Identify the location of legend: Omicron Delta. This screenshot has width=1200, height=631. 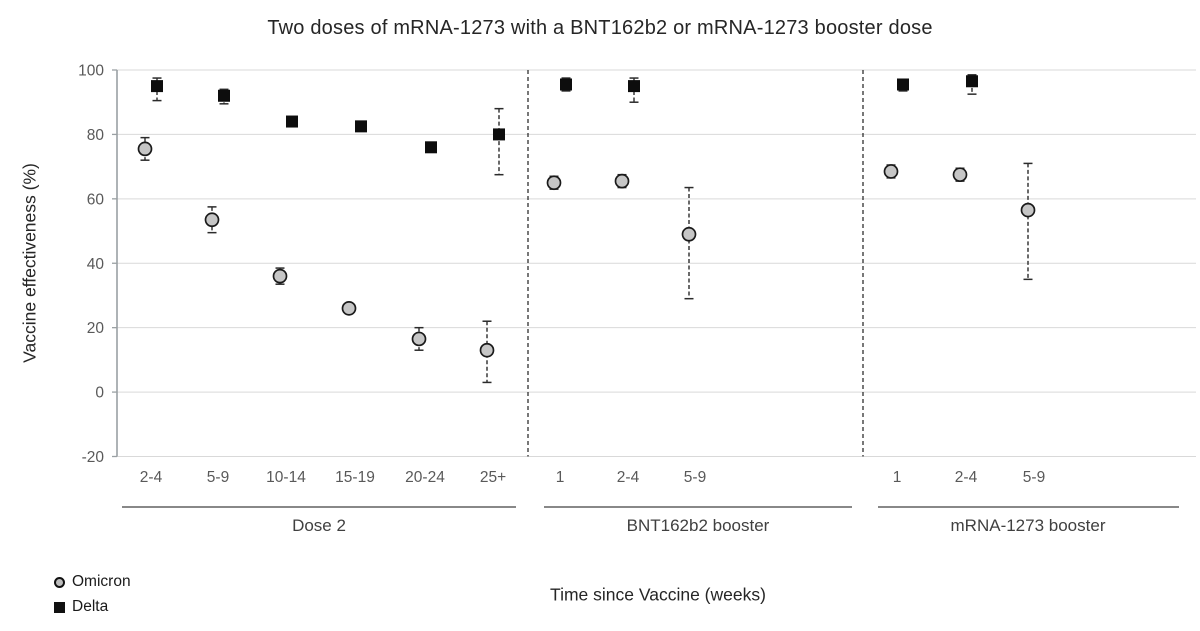
(92, 596).